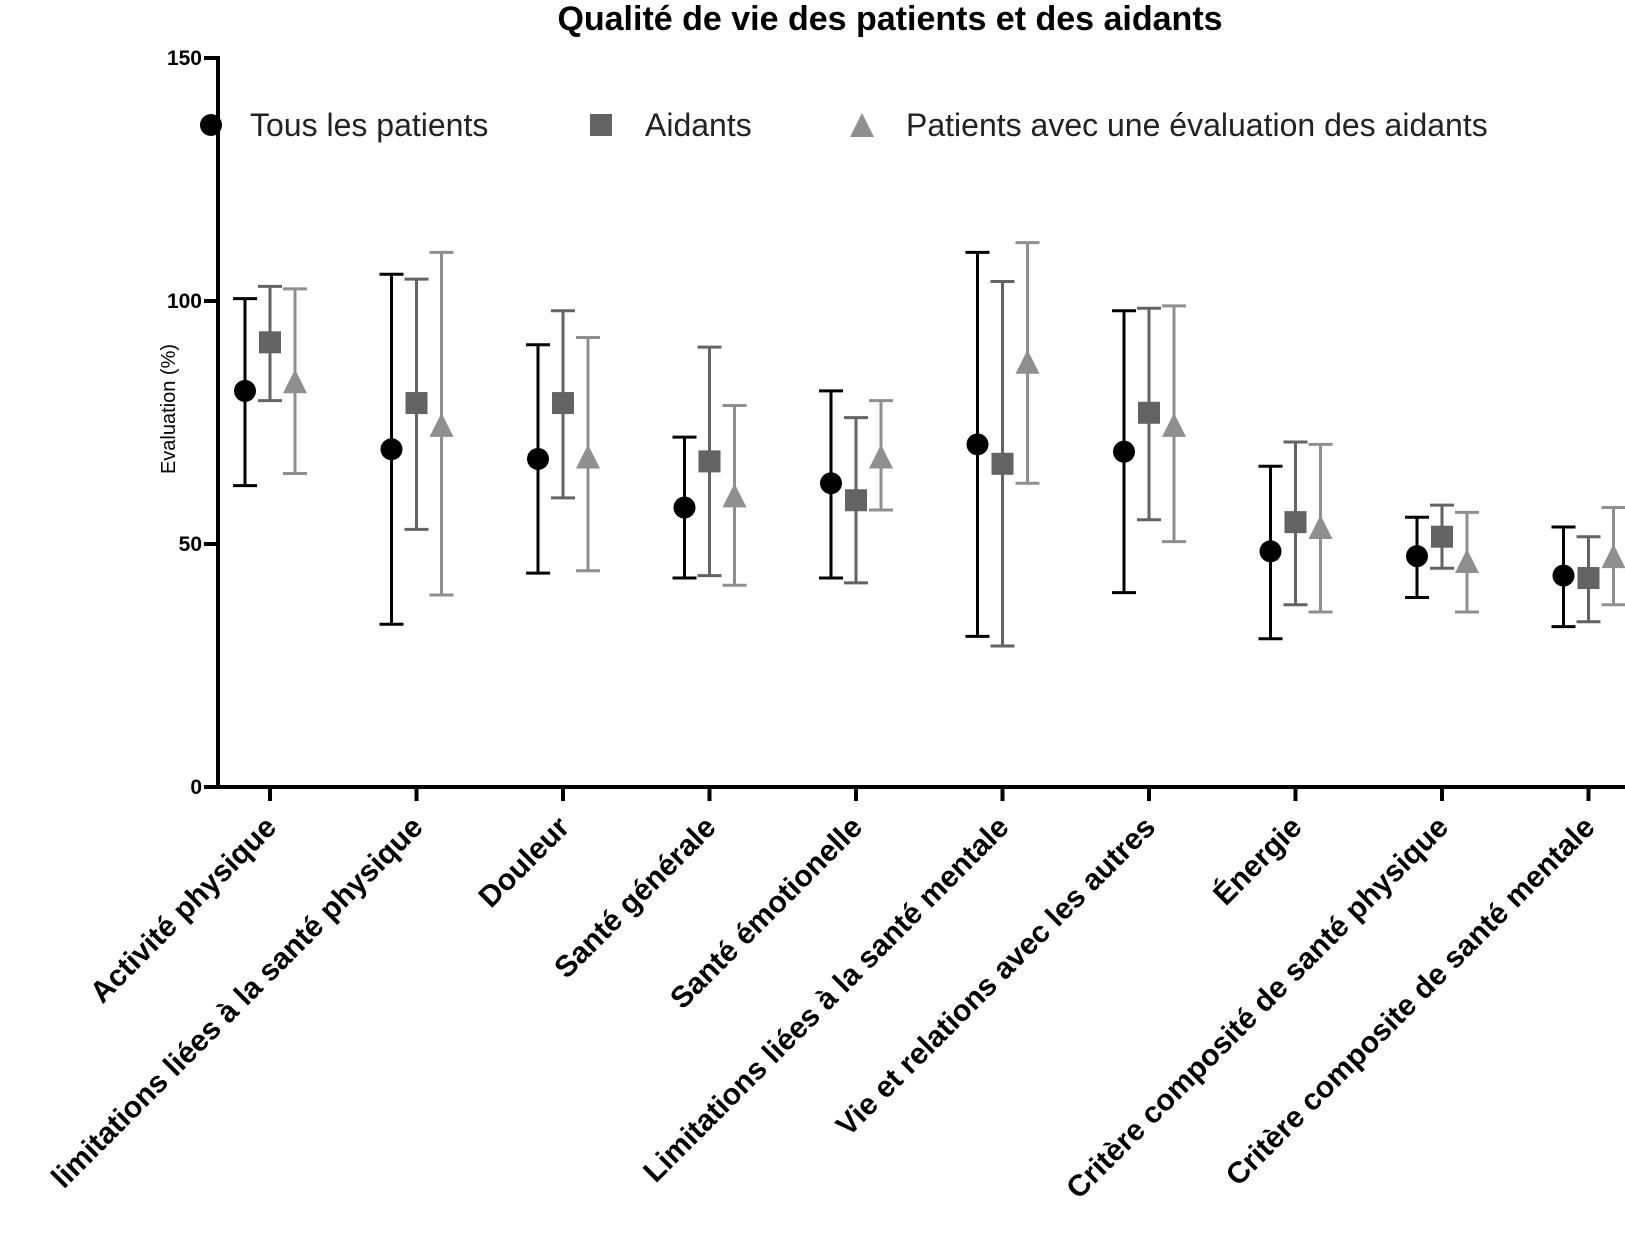 The height and width of the screenshot is (1241, 1625). I want to click on y-tick-label: 150, so click(184, 58).